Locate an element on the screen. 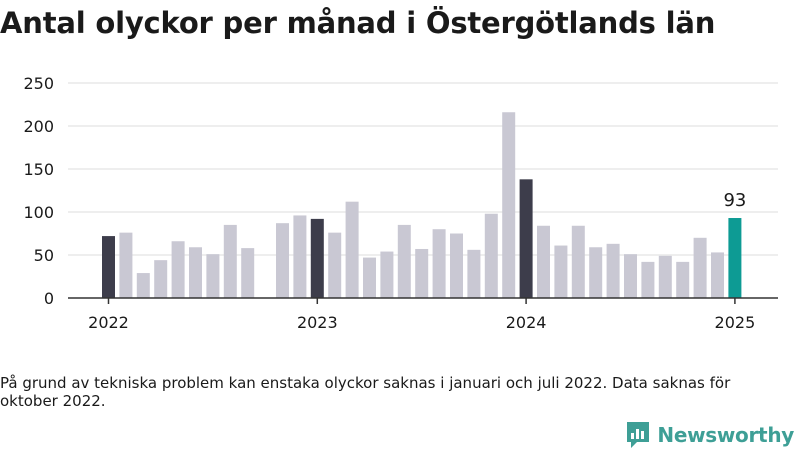 This screenshot has width=800, height=450. newsworthy-logo-icon is located at coordinates (638, 435).